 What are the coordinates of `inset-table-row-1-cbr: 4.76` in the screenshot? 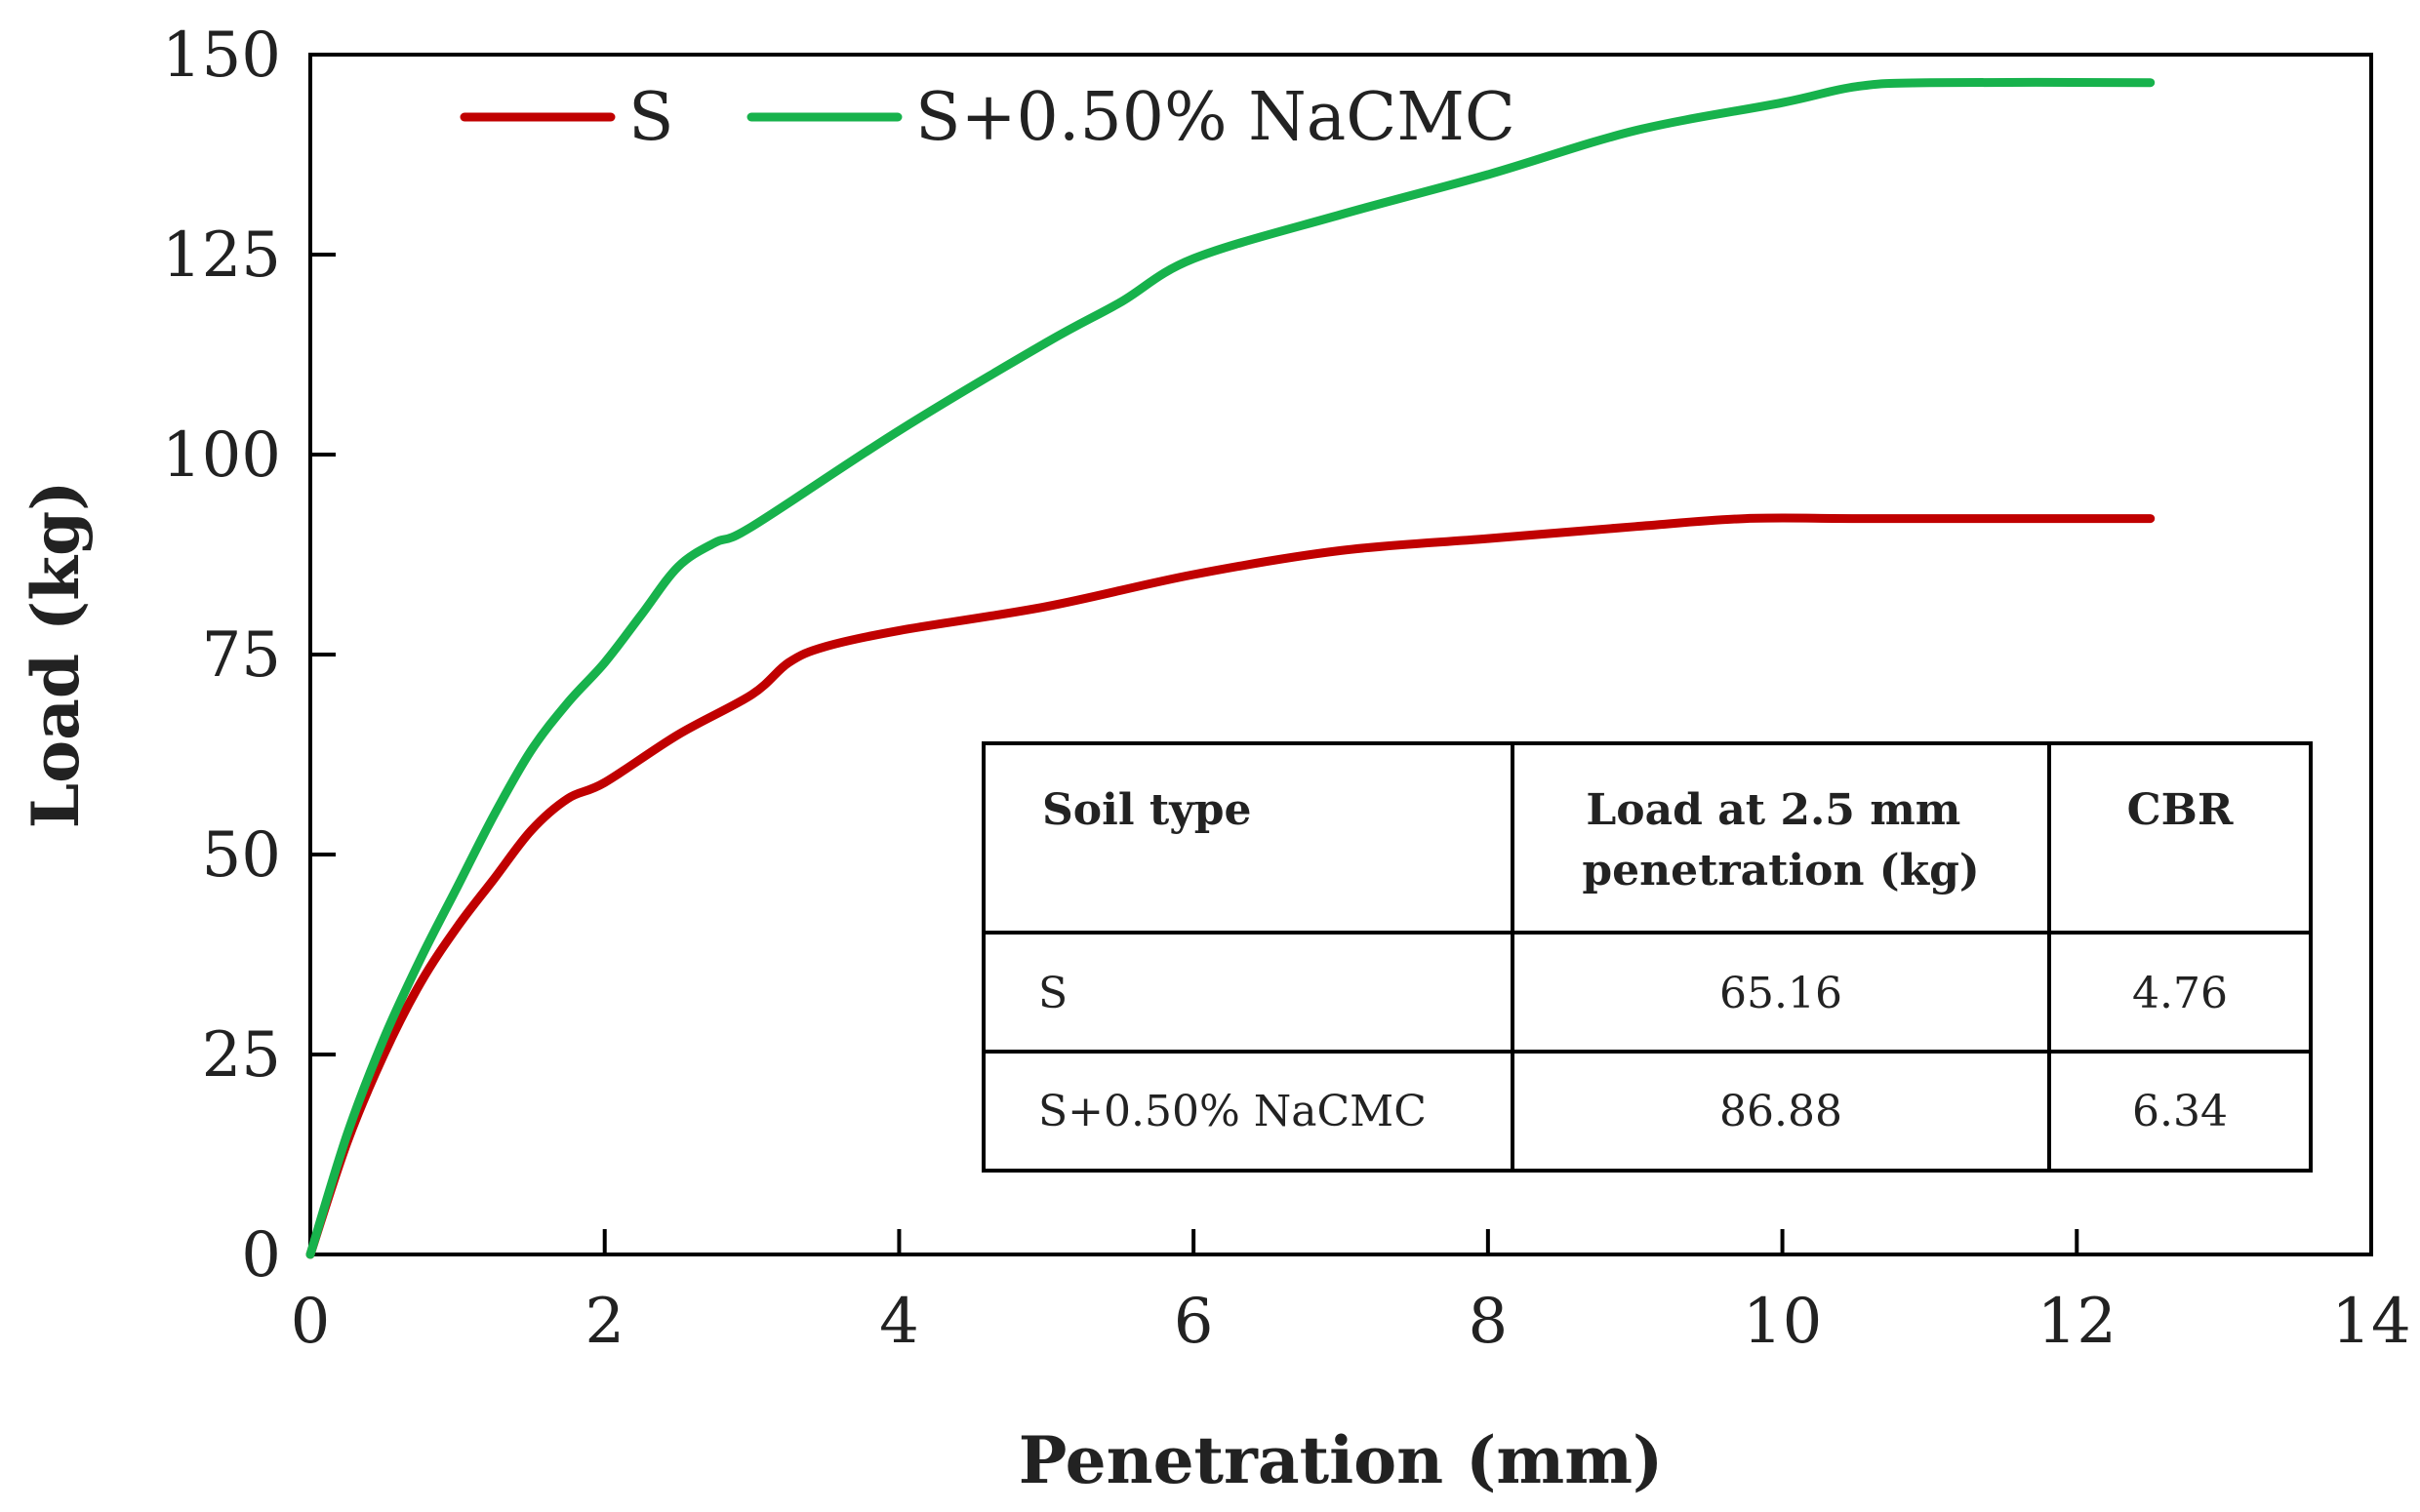 It's located at (2180, 993).